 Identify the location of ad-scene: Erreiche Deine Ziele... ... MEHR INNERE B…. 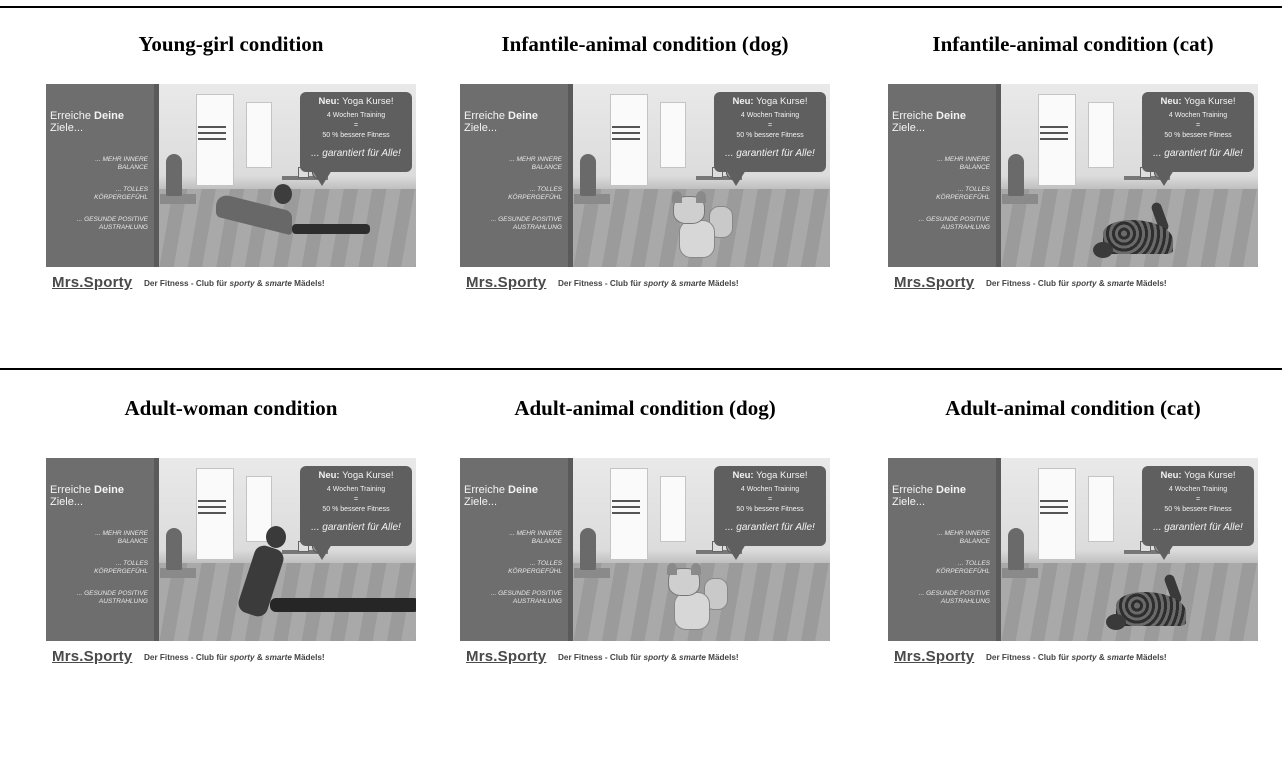
(231, 175).